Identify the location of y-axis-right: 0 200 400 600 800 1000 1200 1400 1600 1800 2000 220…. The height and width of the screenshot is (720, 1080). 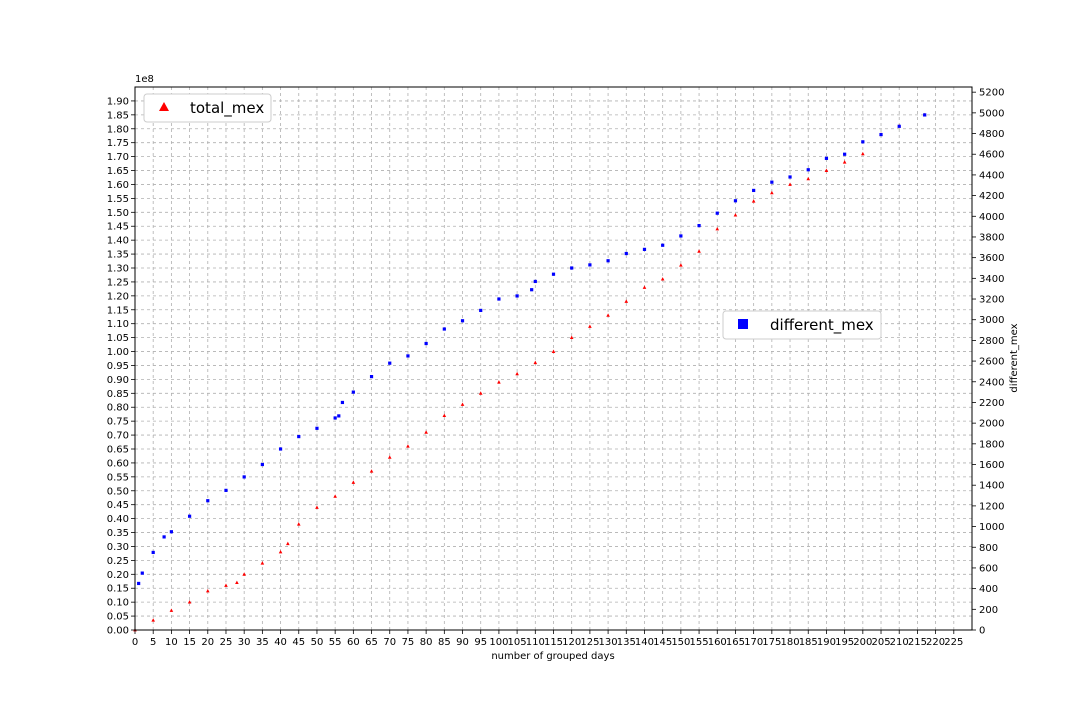
(988, 362).